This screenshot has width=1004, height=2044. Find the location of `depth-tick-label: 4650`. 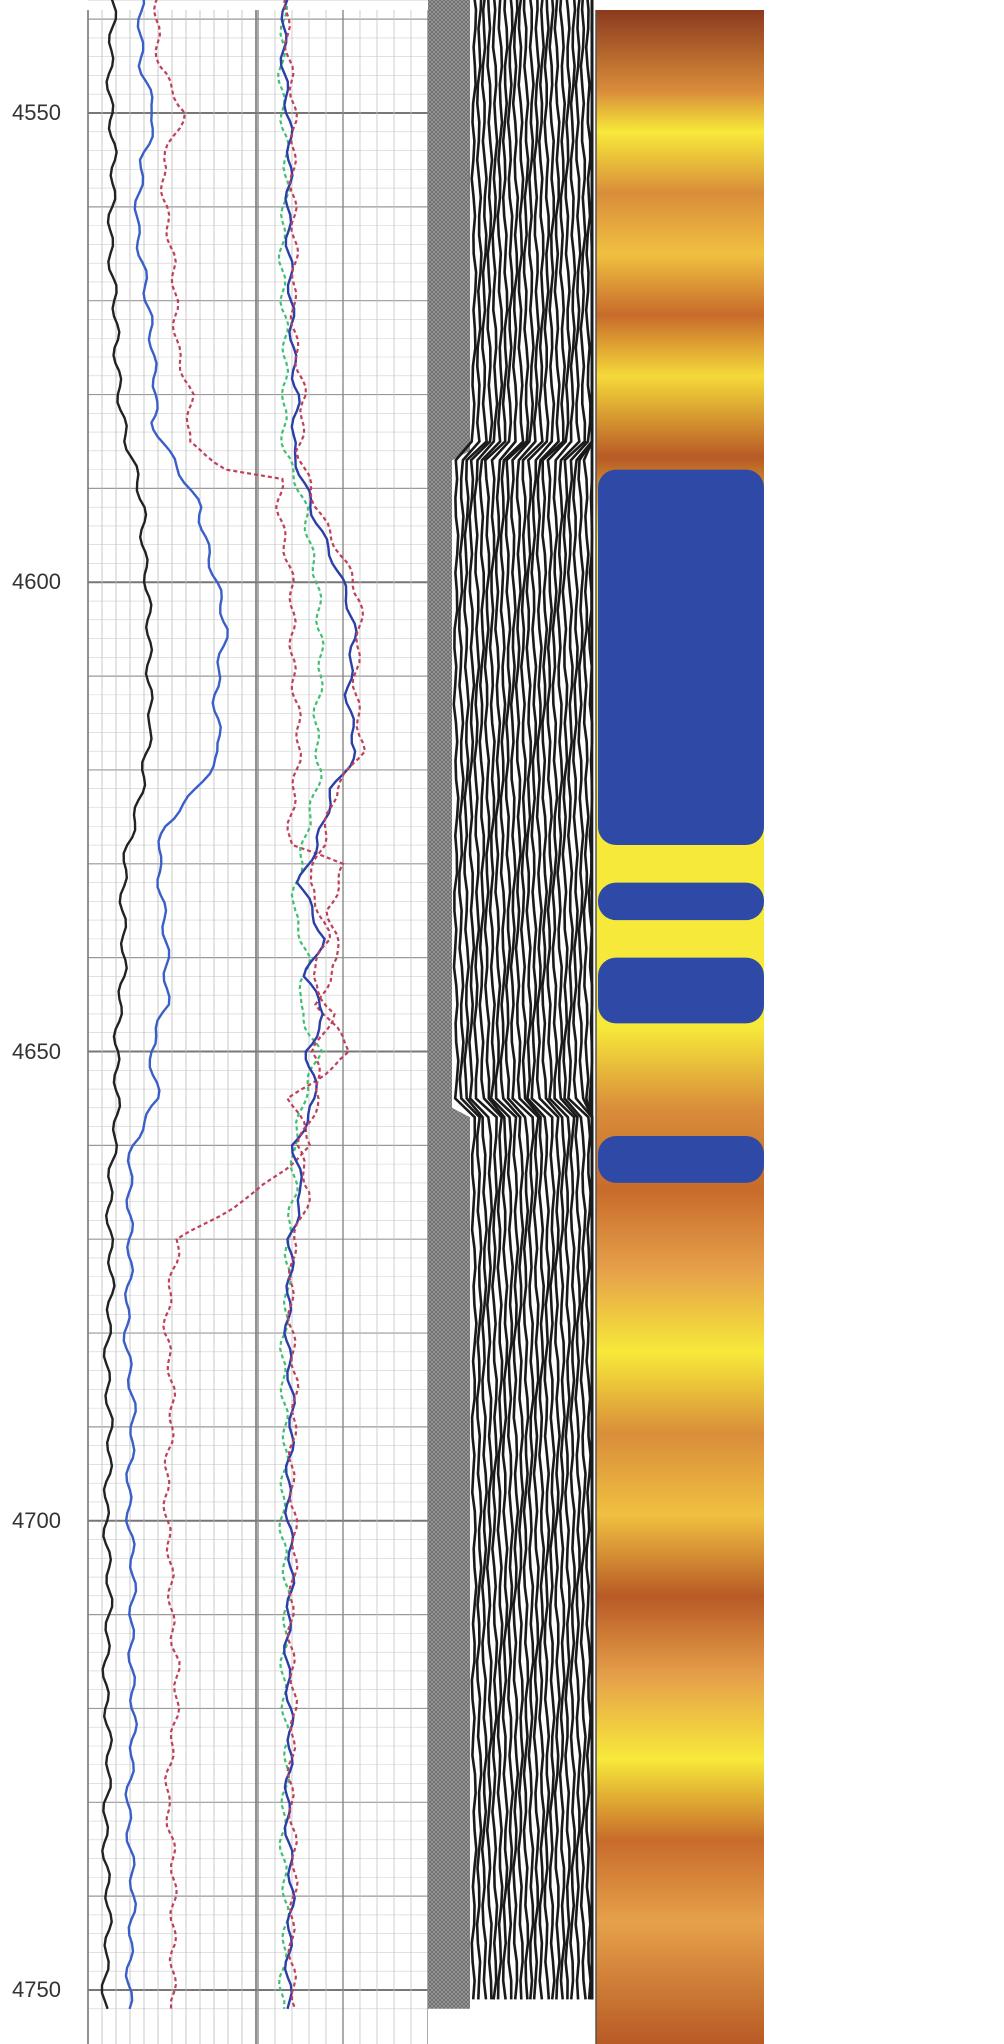

depth-tick-label: 4650 is located at coordinates (36, 1051).